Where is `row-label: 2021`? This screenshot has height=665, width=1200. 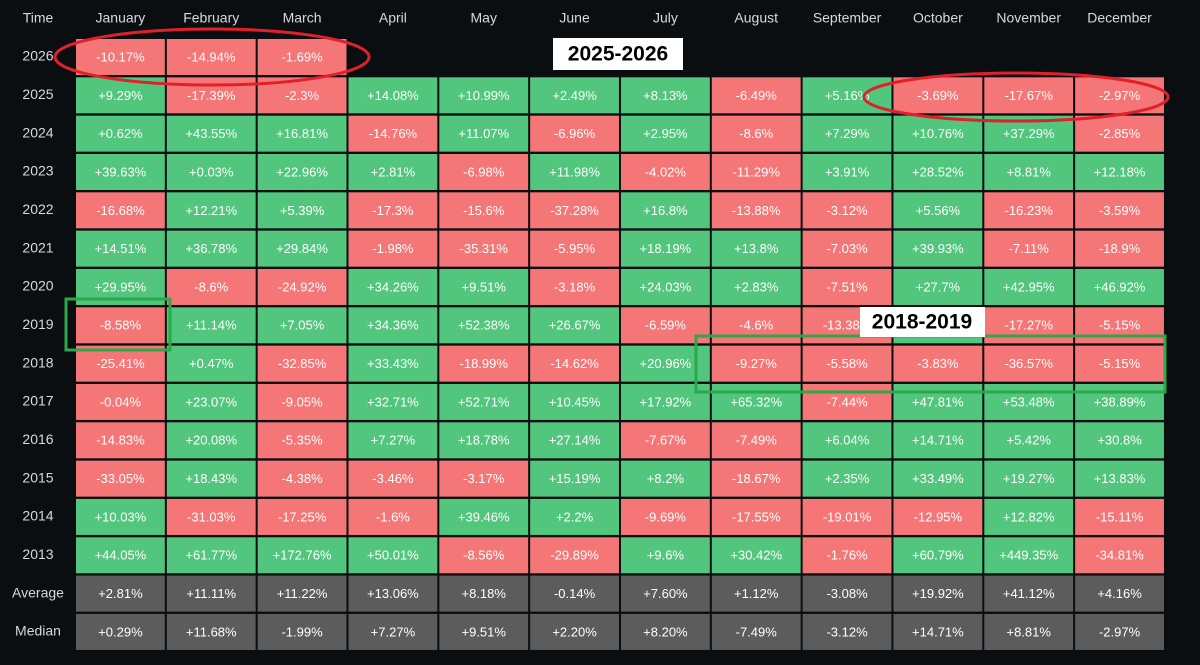
row-label: 2021 is located at coordinates (37, 247).